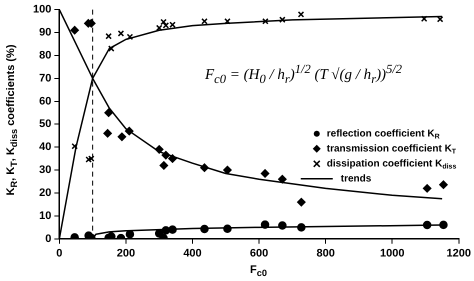 The width and height of the screenshot is (474, 281). I want to click on y-tick-label: 60, so click(45, 101).